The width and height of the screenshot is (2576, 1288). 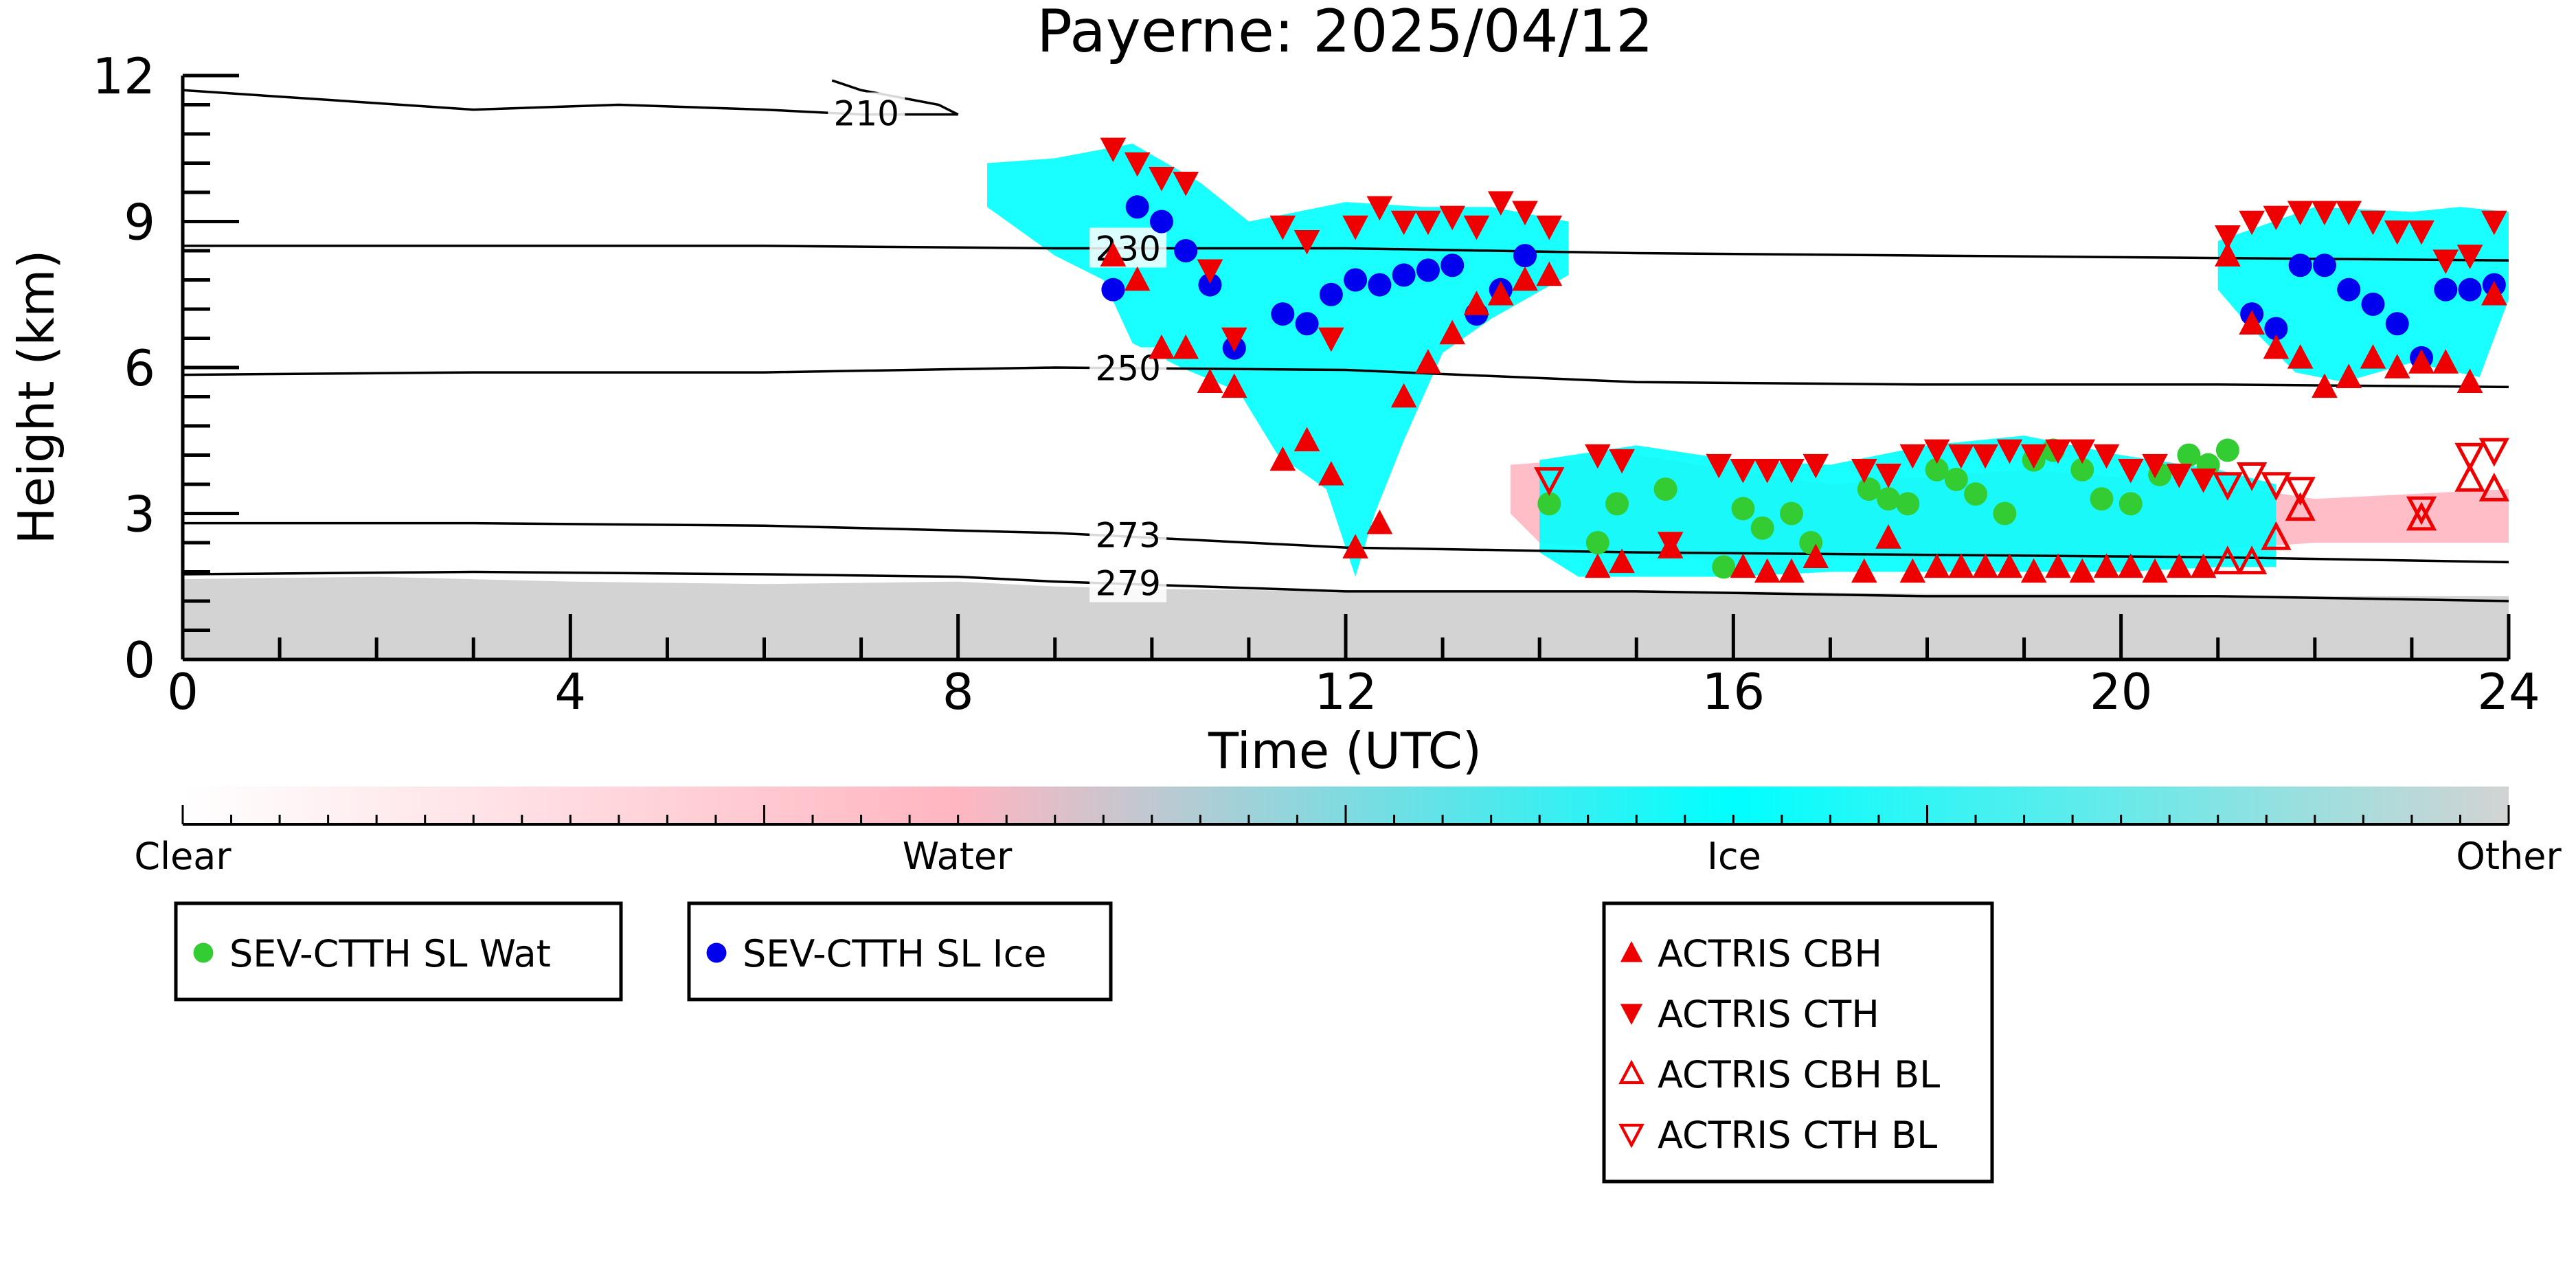 What do you see at coordinates (1770, 953) in the screenshot?
I see `legend-label: ACTRIS CBH` at bounding box center [1770, 953].